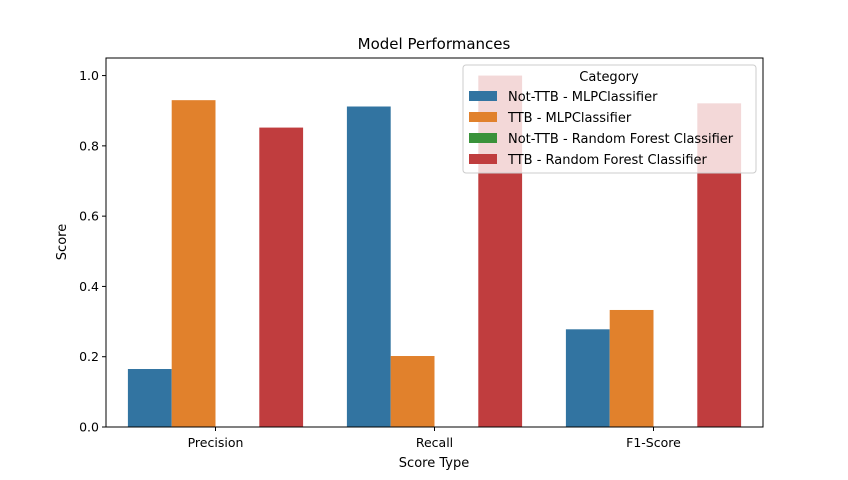  Describe the element at coordinates (89, 427) in the screenshot. I see `y-tick-label: 0.0` at that location.